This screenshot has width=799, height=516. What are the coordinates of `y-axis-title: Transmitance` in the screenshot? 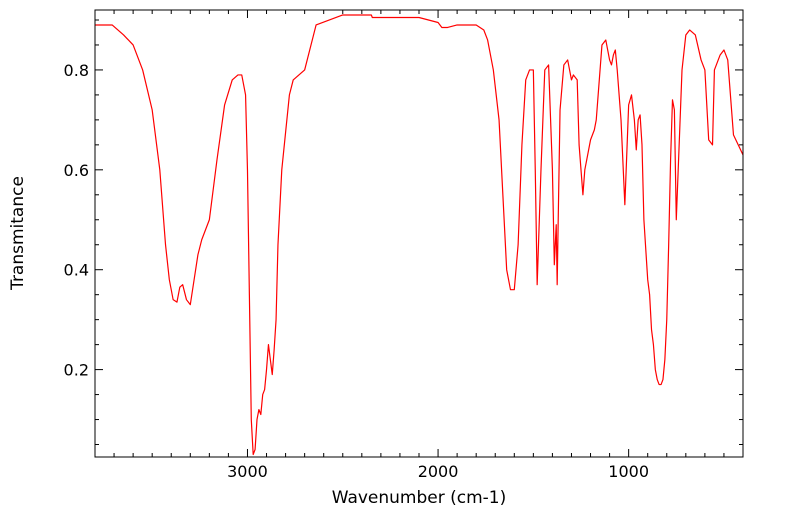 It's located at (18, 233).